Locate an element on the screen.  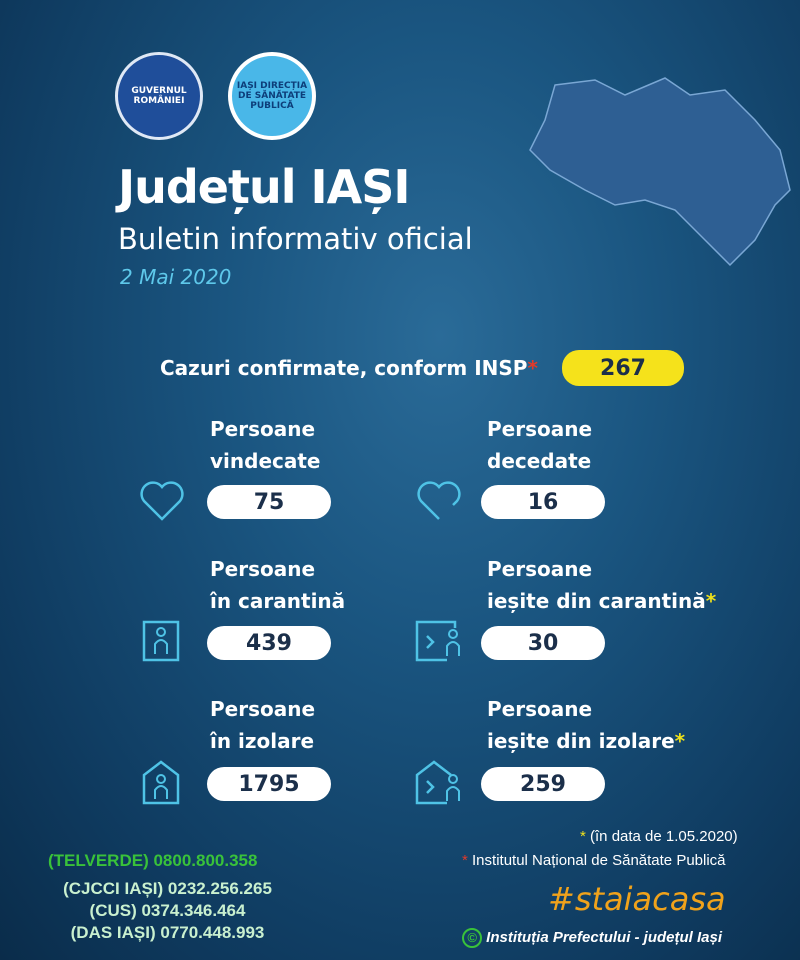
confirmed-label: Cazuri confirmate, conform INSP* is located at coordinates (349, 368).